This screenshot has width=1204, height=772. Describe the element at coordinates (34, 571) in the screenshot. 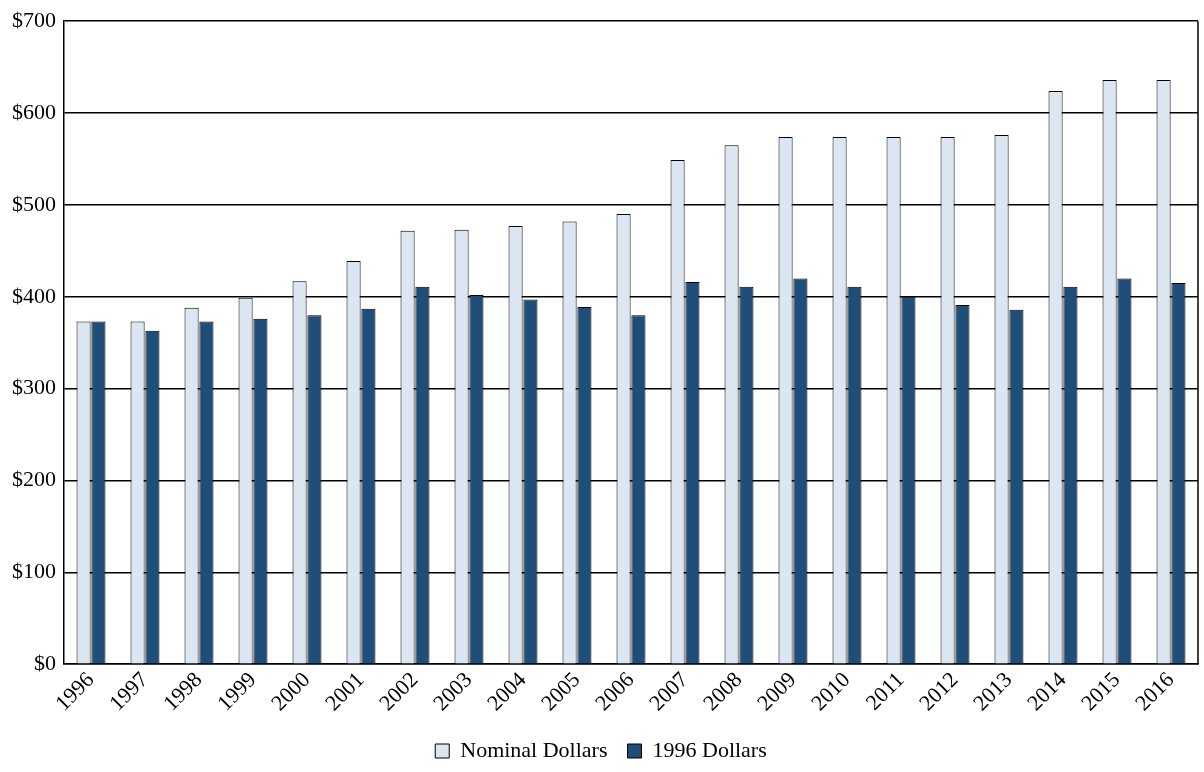

I see `y-tick-label: $100` at that location.